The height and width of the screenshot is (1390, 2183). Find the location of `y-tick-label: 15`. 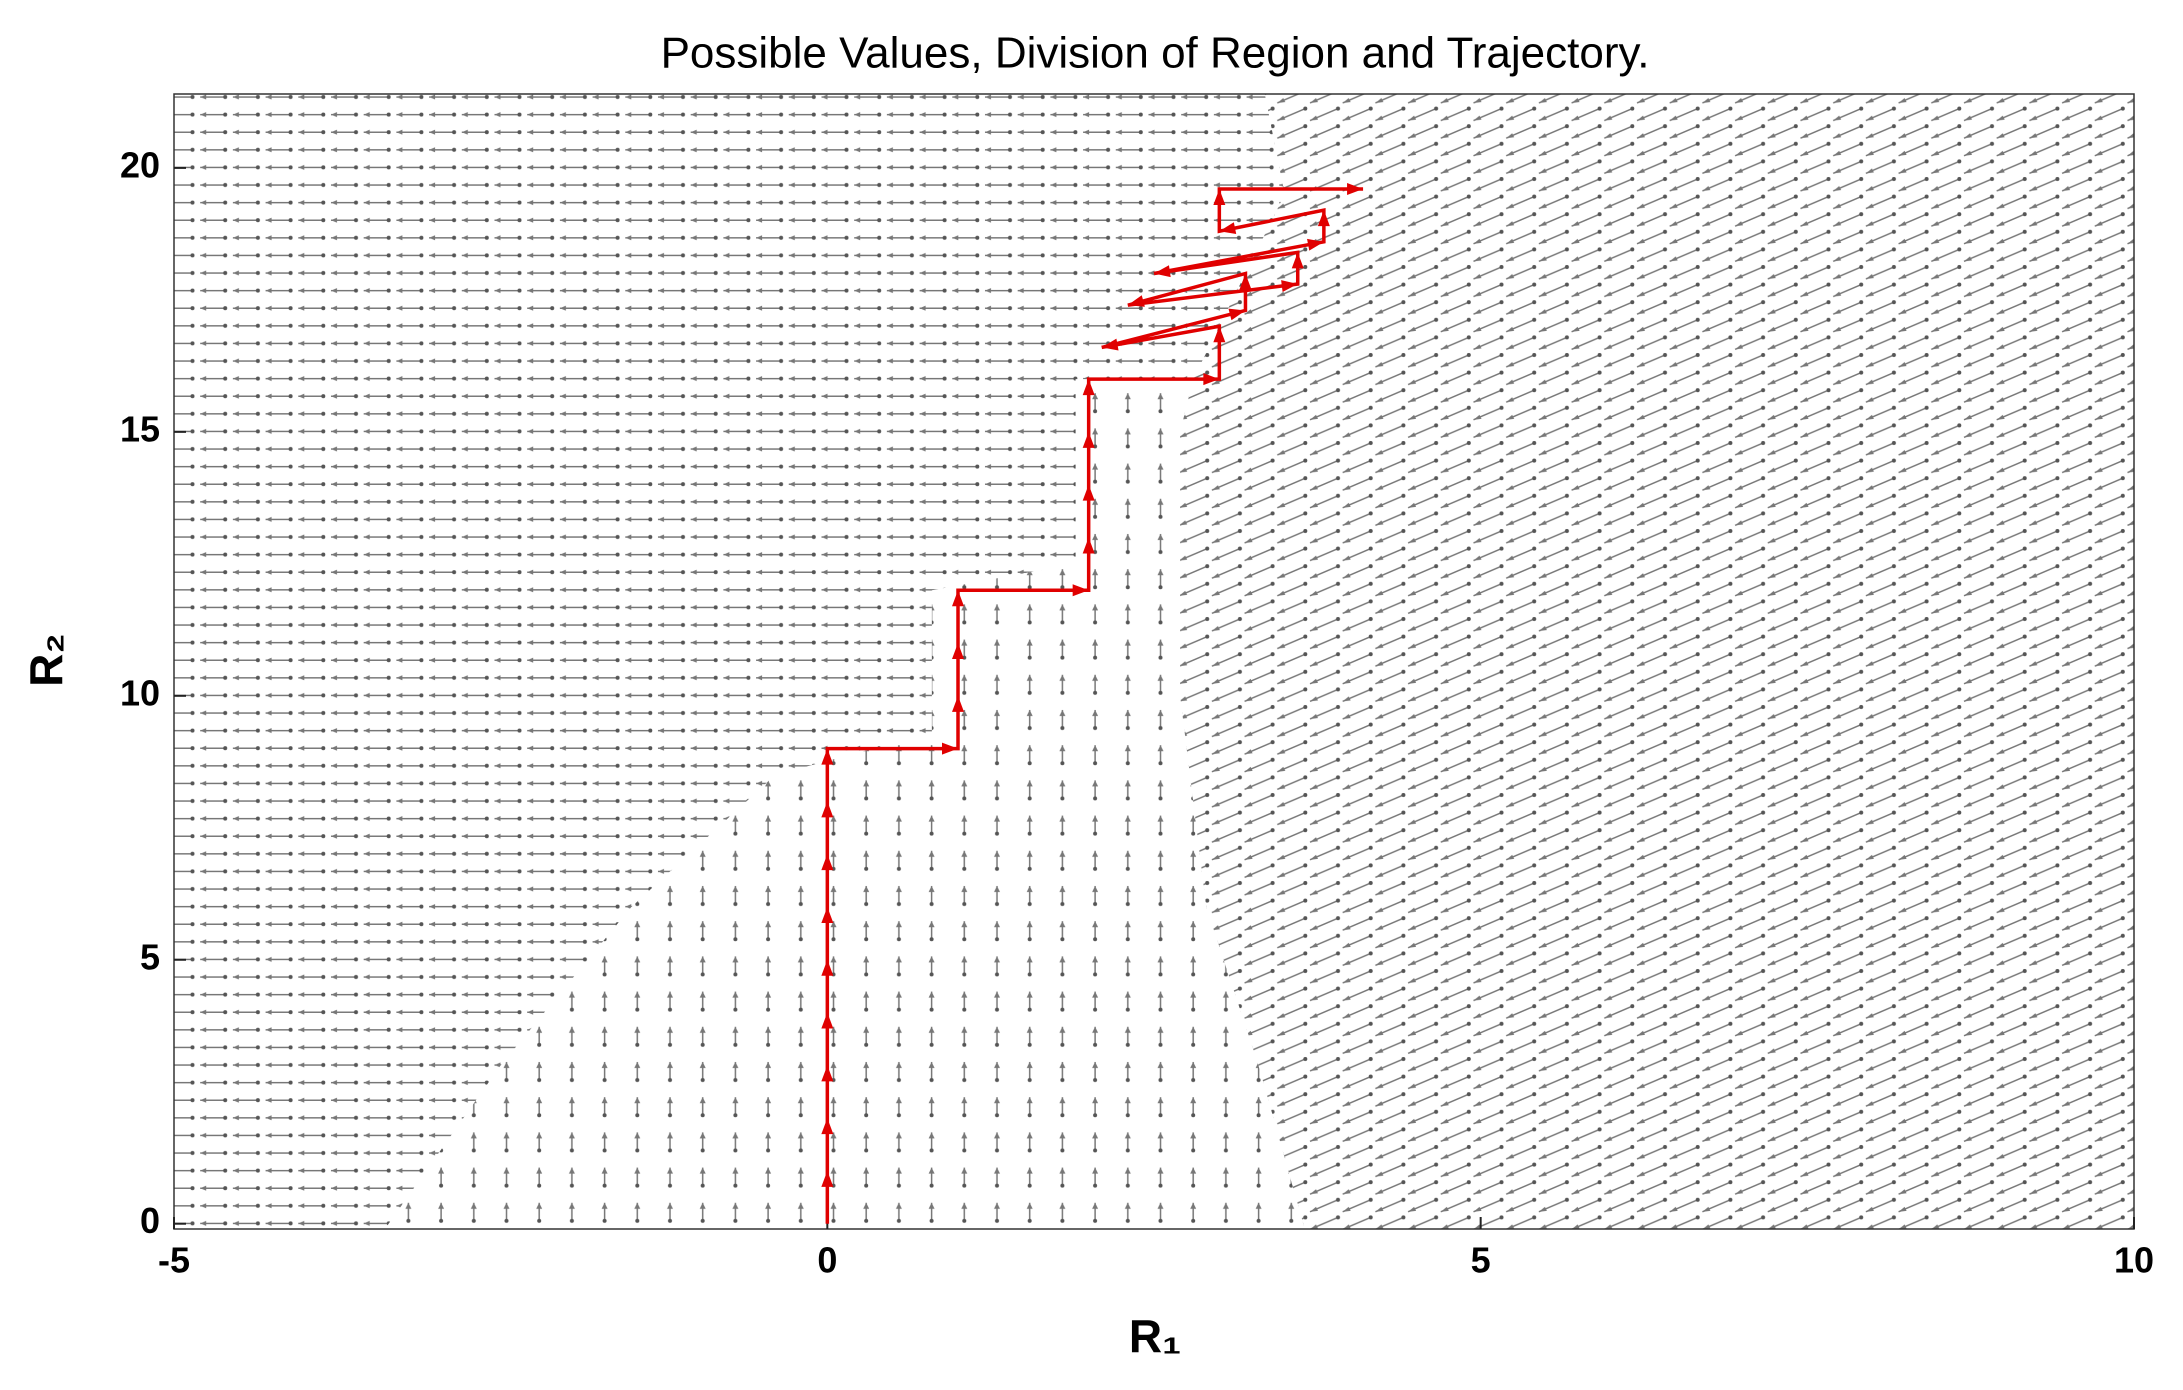

y-tick-label: 15 is located at coordinates (140, 428).